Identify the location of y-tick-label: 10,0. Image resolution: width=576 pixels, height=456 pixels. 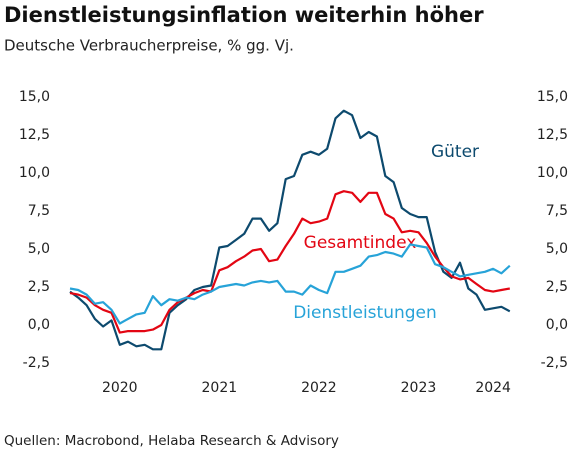
(34, 173).